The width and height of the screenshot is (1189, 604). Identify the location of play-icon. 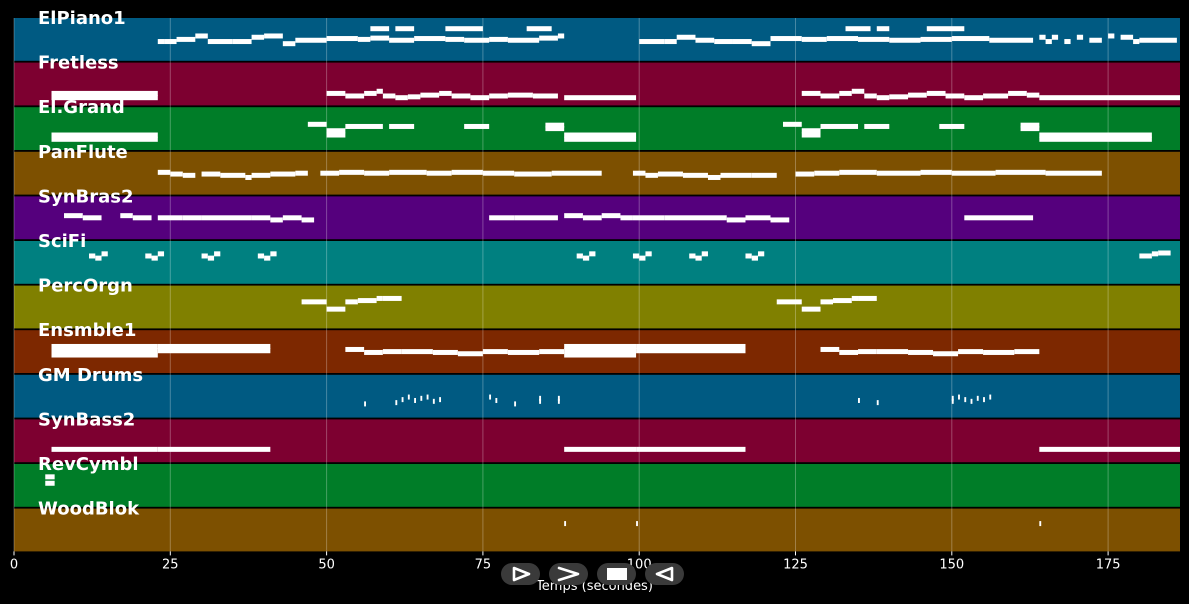
(521, 574).